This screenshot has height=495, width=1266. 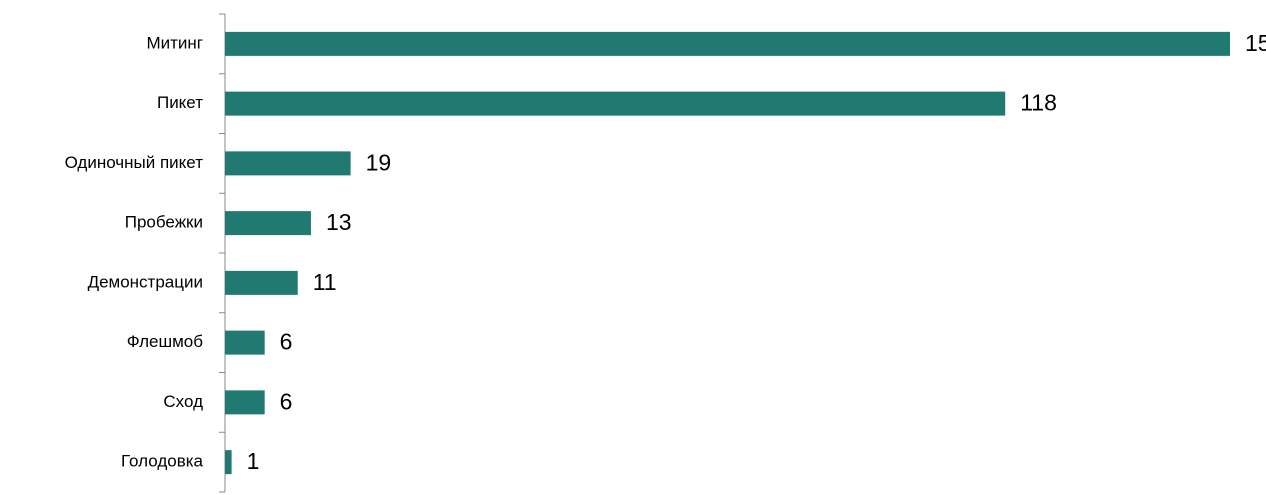 What do you see at coordinates (162, 461) in the screenshot?
I see `category-label: Голодовка` at bounding box center [162, 461].